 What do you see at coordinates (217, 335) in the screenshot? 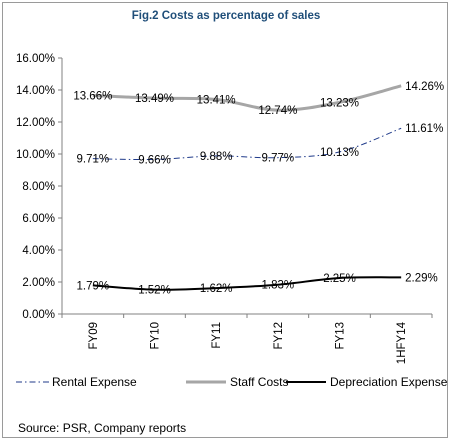
I see `x-tick-label: FY11` at bounding box center [217, 335].